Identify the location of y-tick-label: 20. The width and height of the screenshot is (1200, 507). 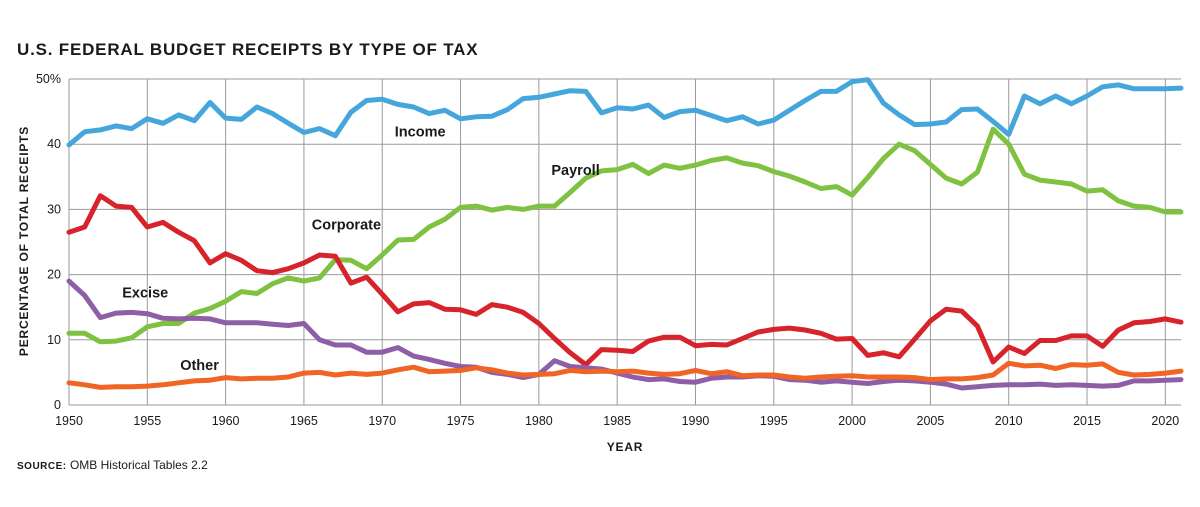
(54, 275).